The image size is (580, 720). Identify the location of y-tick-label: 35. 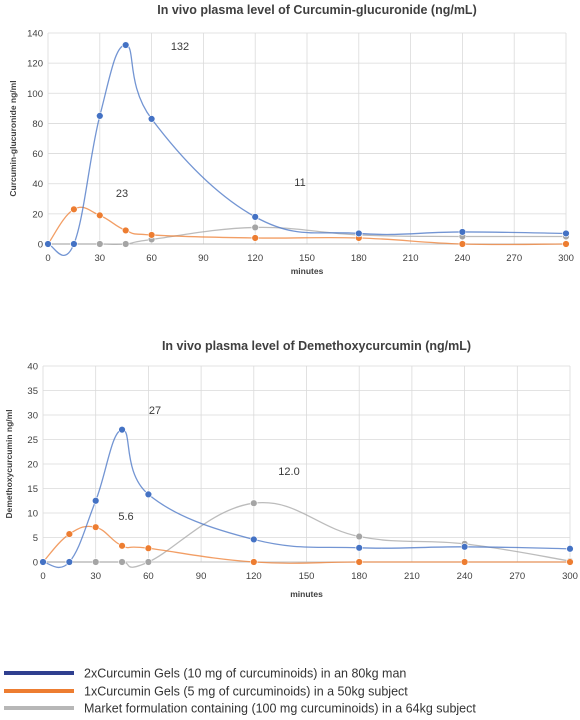
(32, 391).